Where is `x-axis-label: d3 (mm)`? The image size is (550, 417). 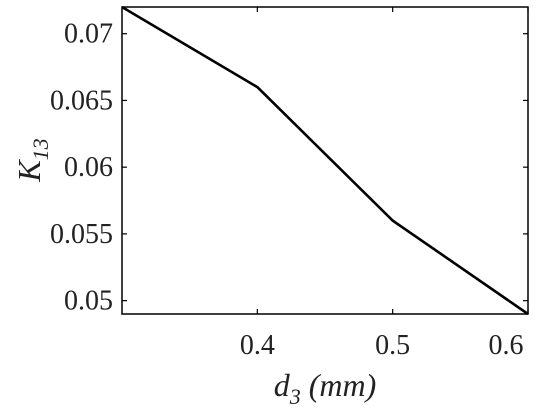
x-axis-label: d3 (mm) is located at coordinates (325, 388).